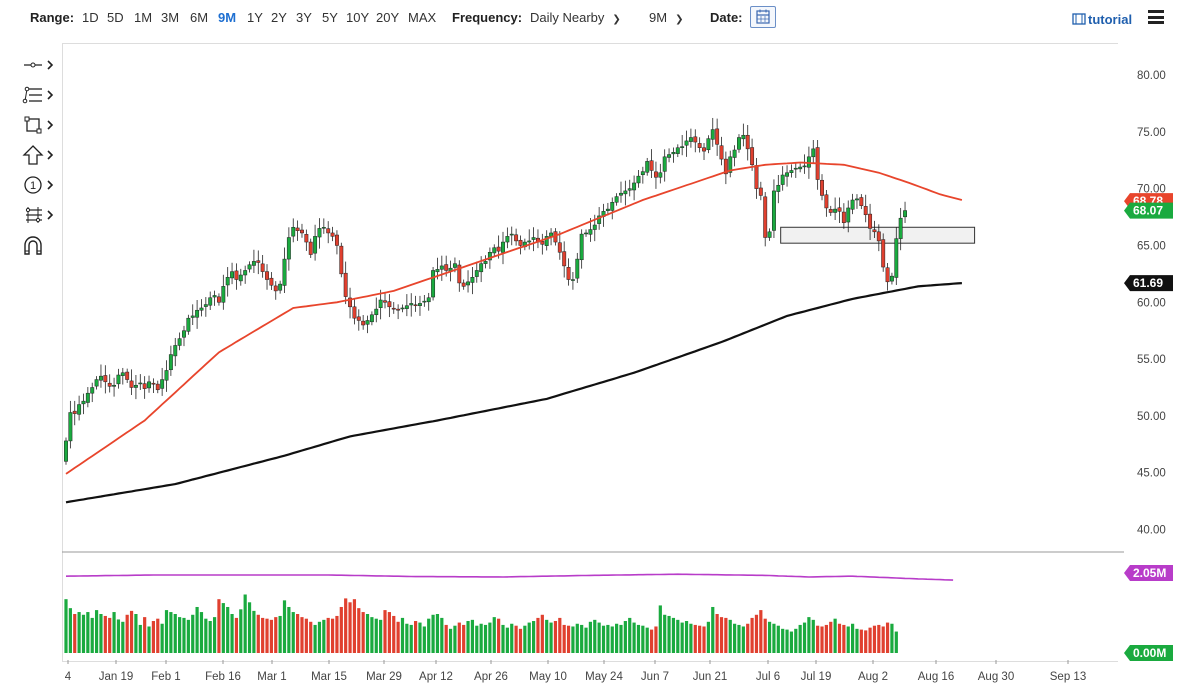 The image size is (1179, 695). Describe the element at coordinates (388, 17) in the screenshot. I see `range-button-20y: 20Y` at that location.